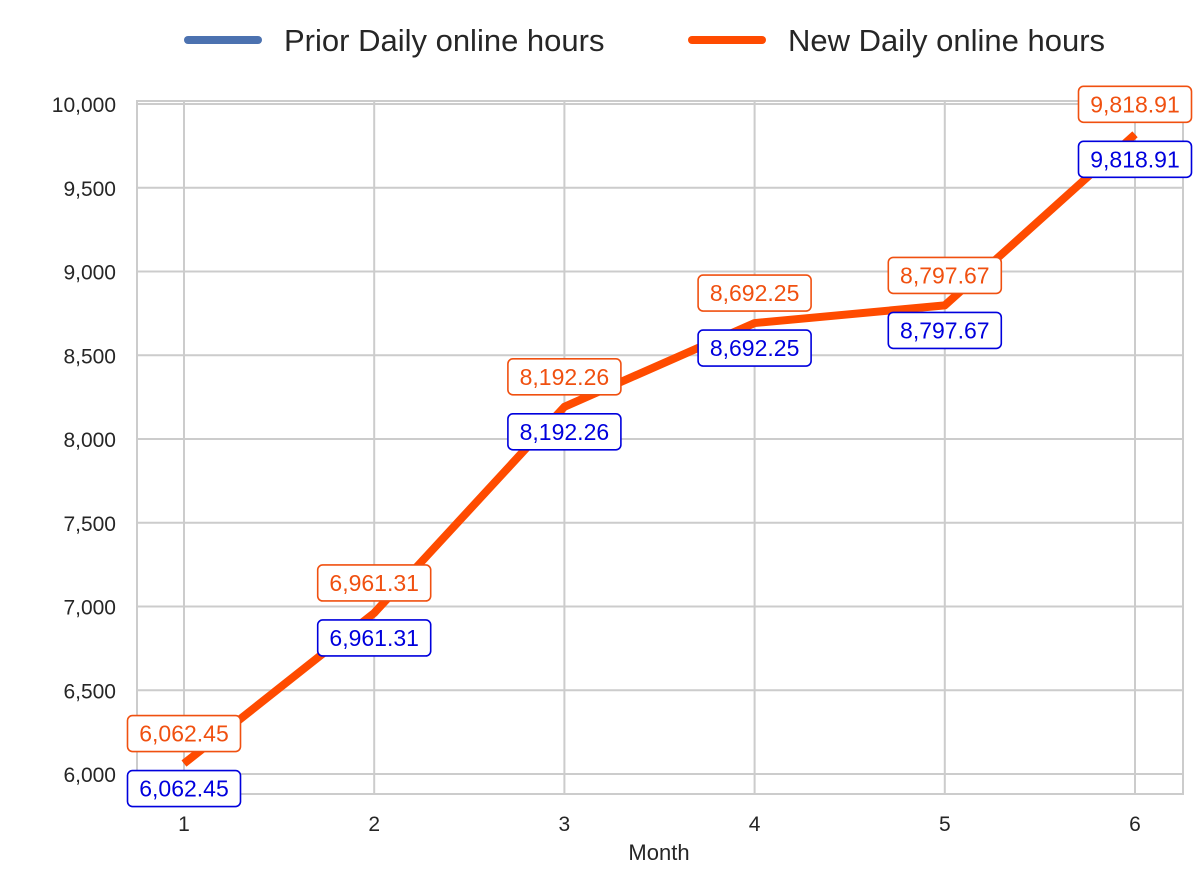 The width and height of the screenshot is (1198, 881). I want to click on legend-item: New Daily online hours, so click(896, 40).